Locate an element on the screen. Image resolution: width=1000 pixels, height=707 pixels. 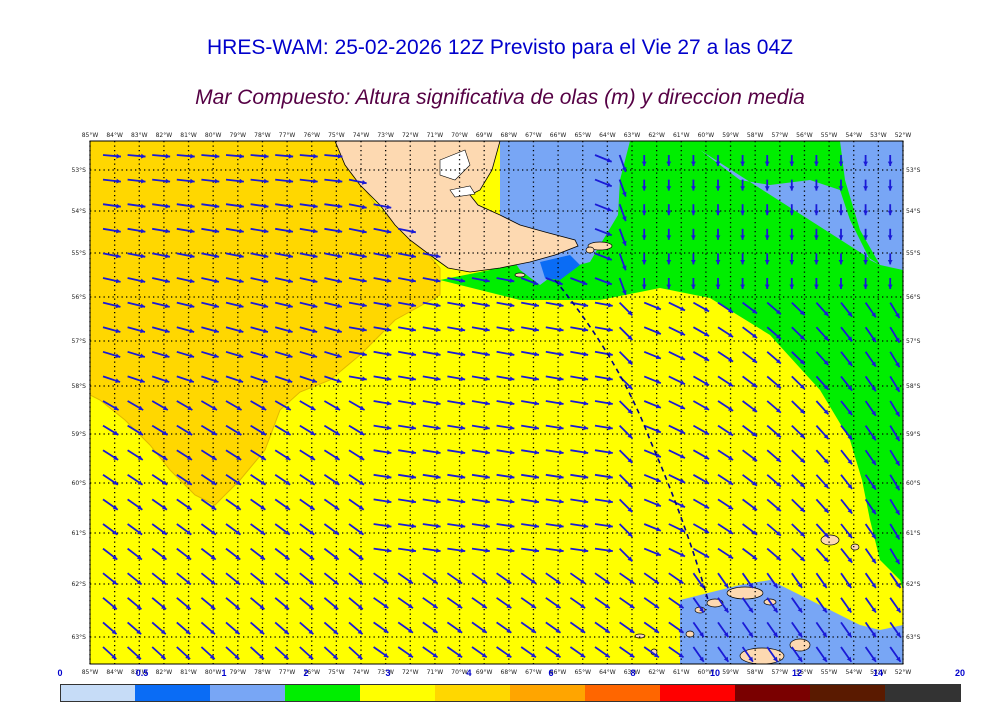
lon-label-top-11: 74°W is located at coordinates (361, 135).